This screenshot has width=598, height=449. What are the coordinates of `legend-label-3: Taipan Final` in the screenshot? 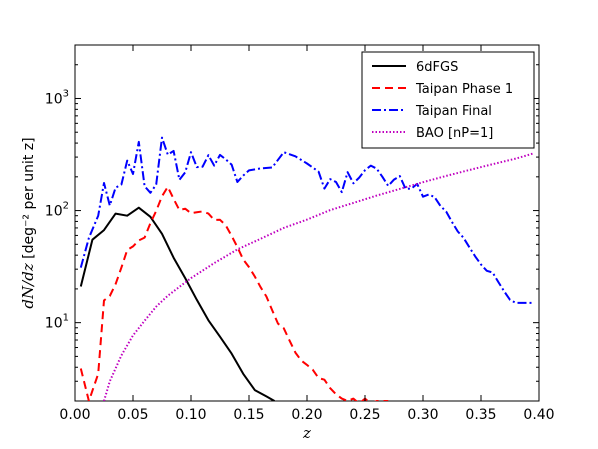 It's located at (453, 111).